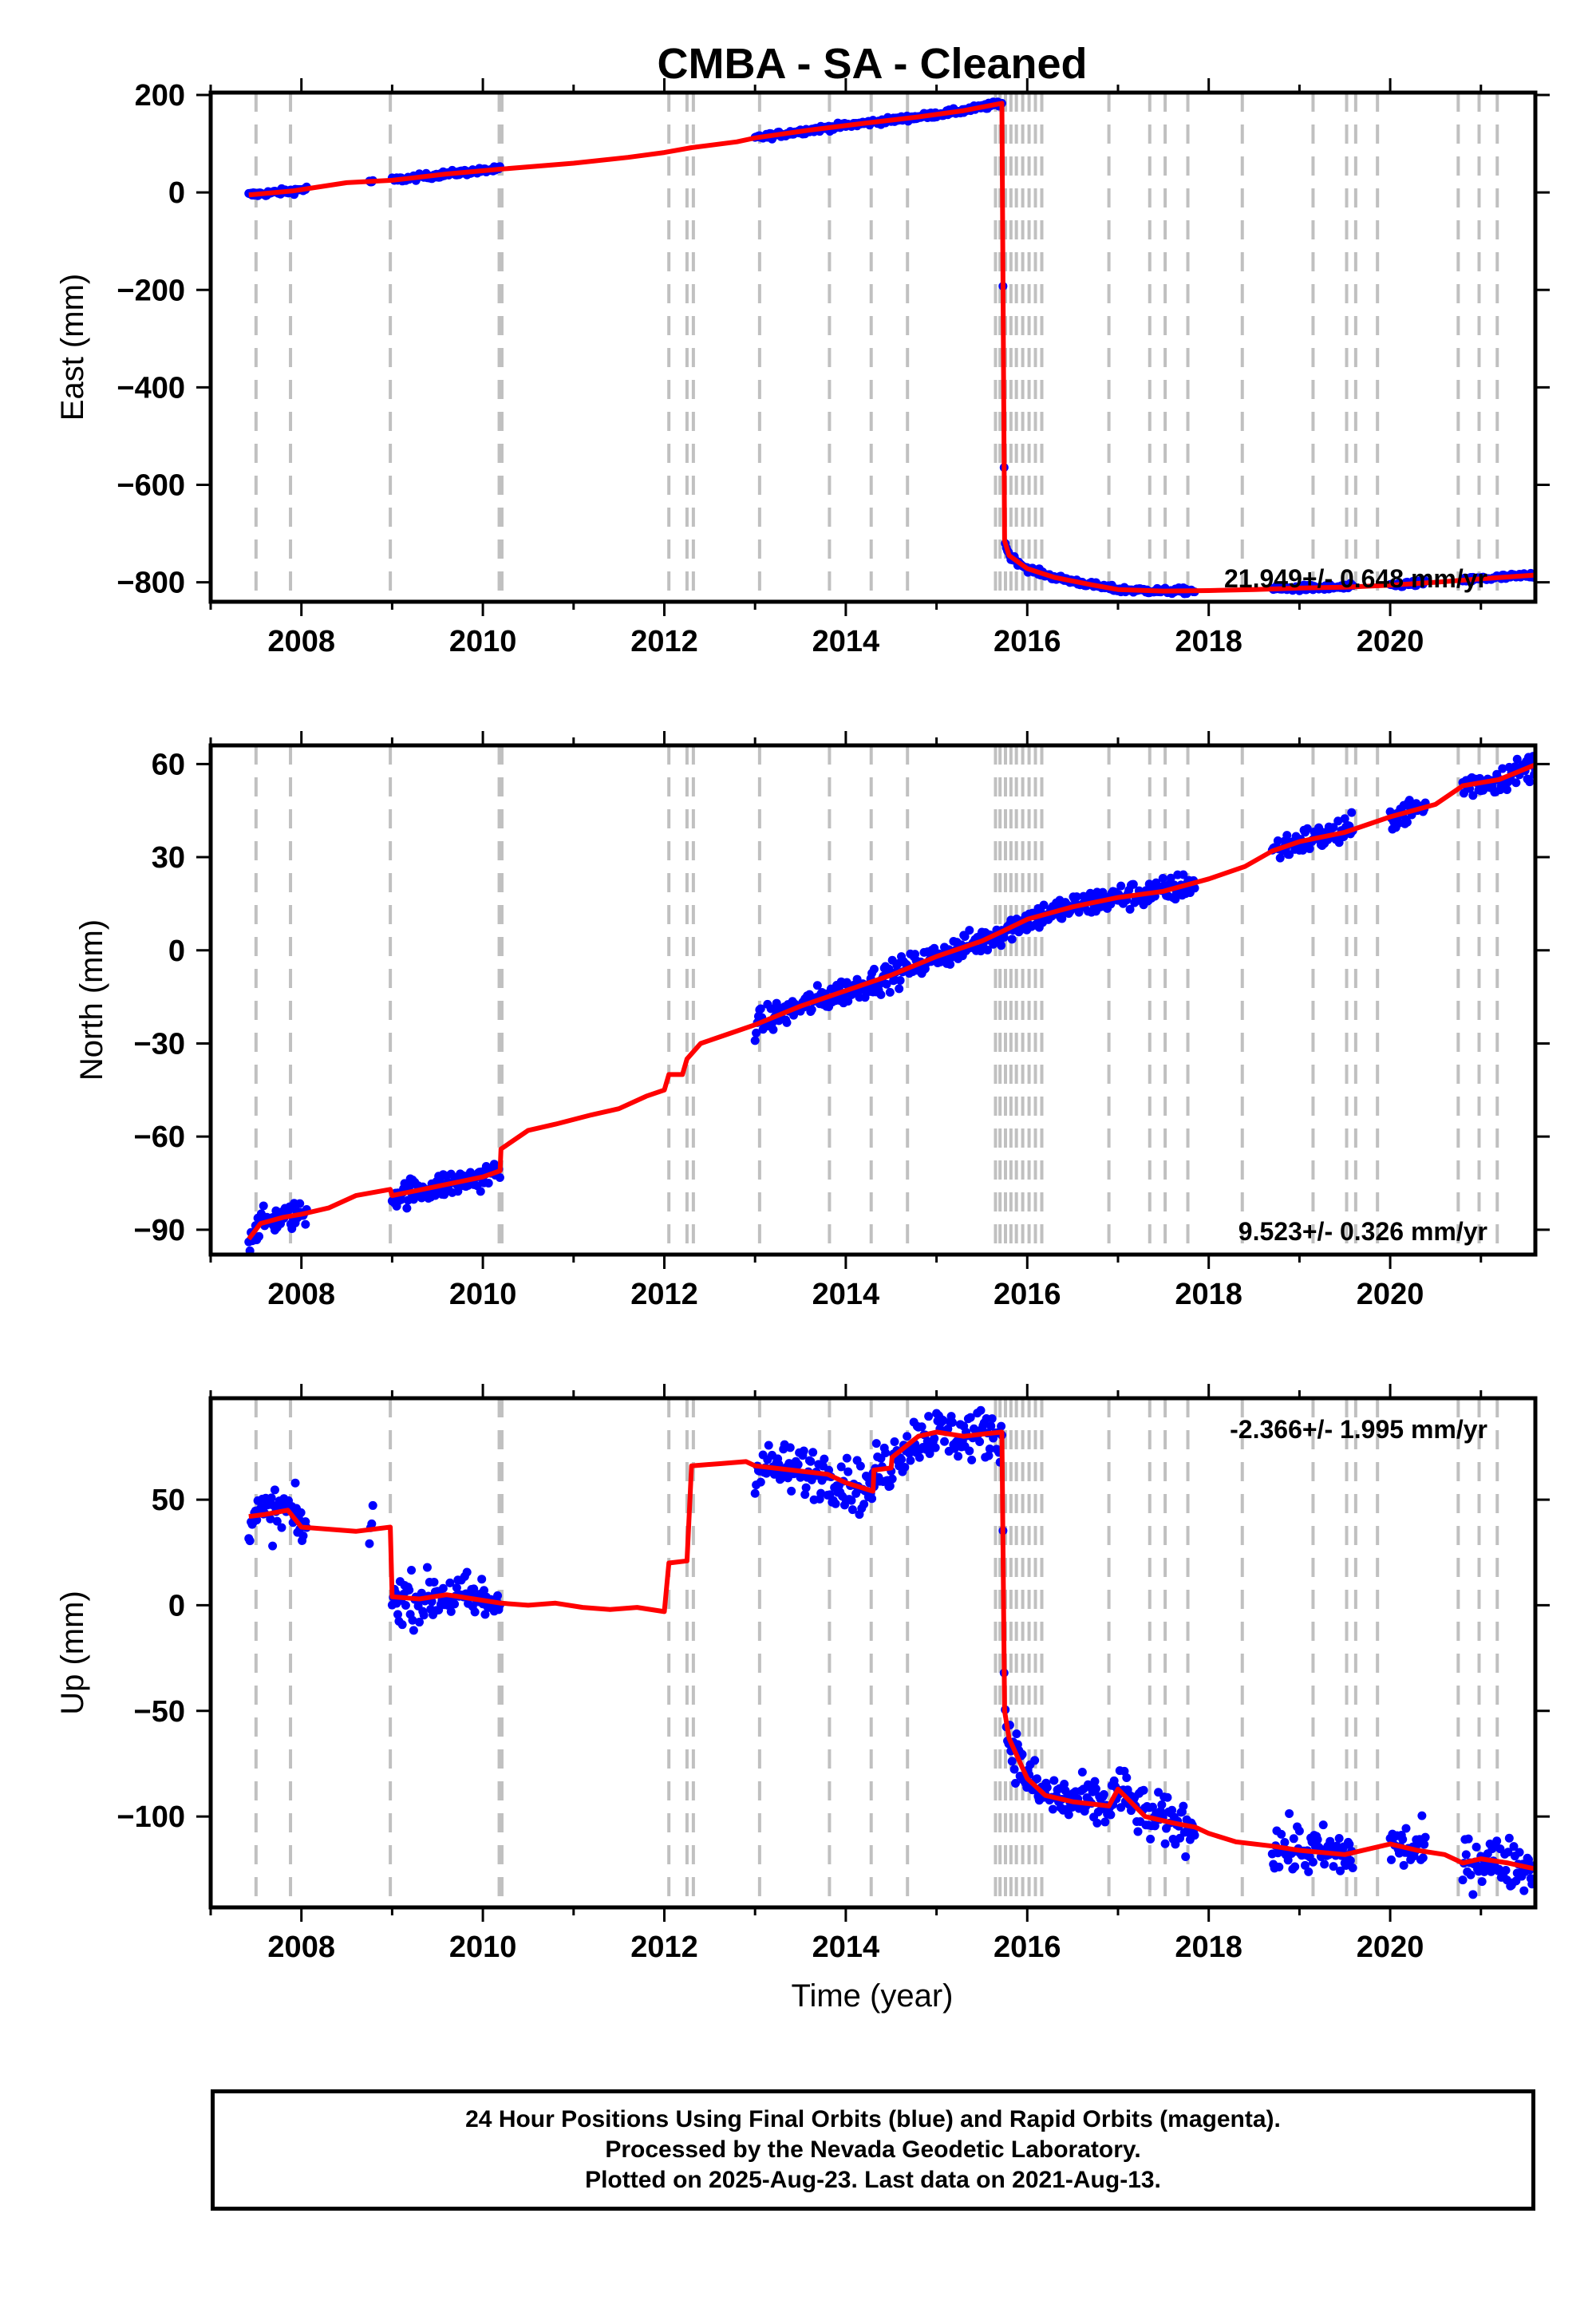 Image resolution: width=1596 pixels, height=2320 pixels. I want to click on x-tick-label: 2016, so click(1027, 641).